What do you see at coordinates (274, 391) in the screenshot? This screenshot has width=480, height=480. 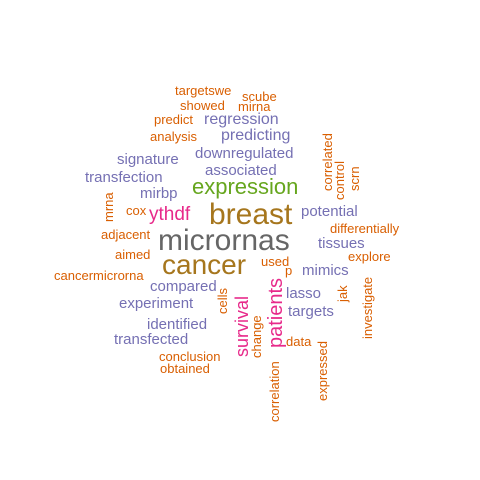 I see `word-correlation: correlation` at bounding box center [274, 391].